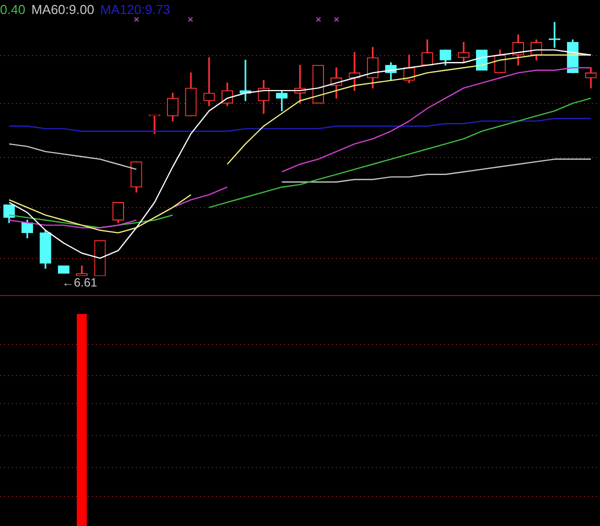  What do you see at coordinates (80, 282) in the screenshot?
I see `annotation: ←6.61` at bounding box center [80, 282].